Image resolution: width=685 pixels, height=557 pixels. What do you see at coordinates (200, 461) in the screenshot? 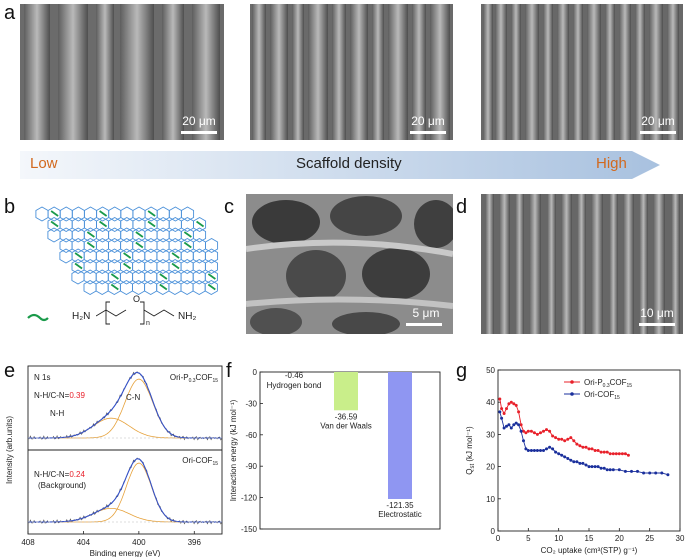
I see `sample-label-bottom: Ori-COF15` at bounding box center [200, 461].